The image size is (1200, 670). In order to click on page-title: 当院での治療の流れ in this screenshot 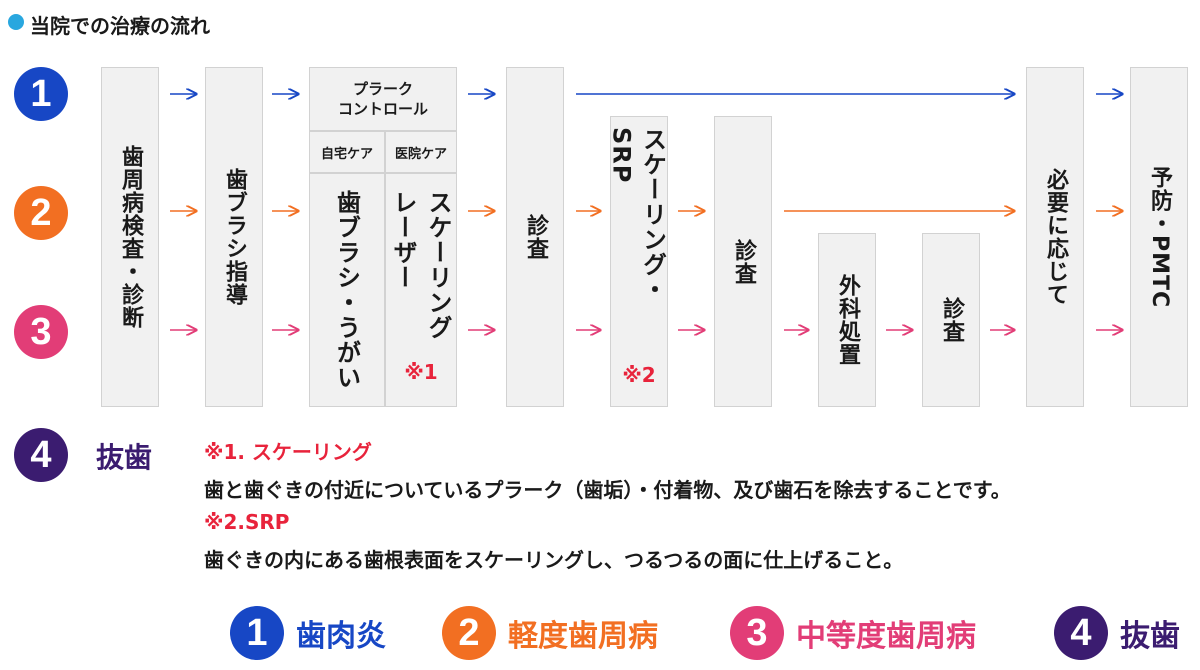, I will do `click(120, 26)`.